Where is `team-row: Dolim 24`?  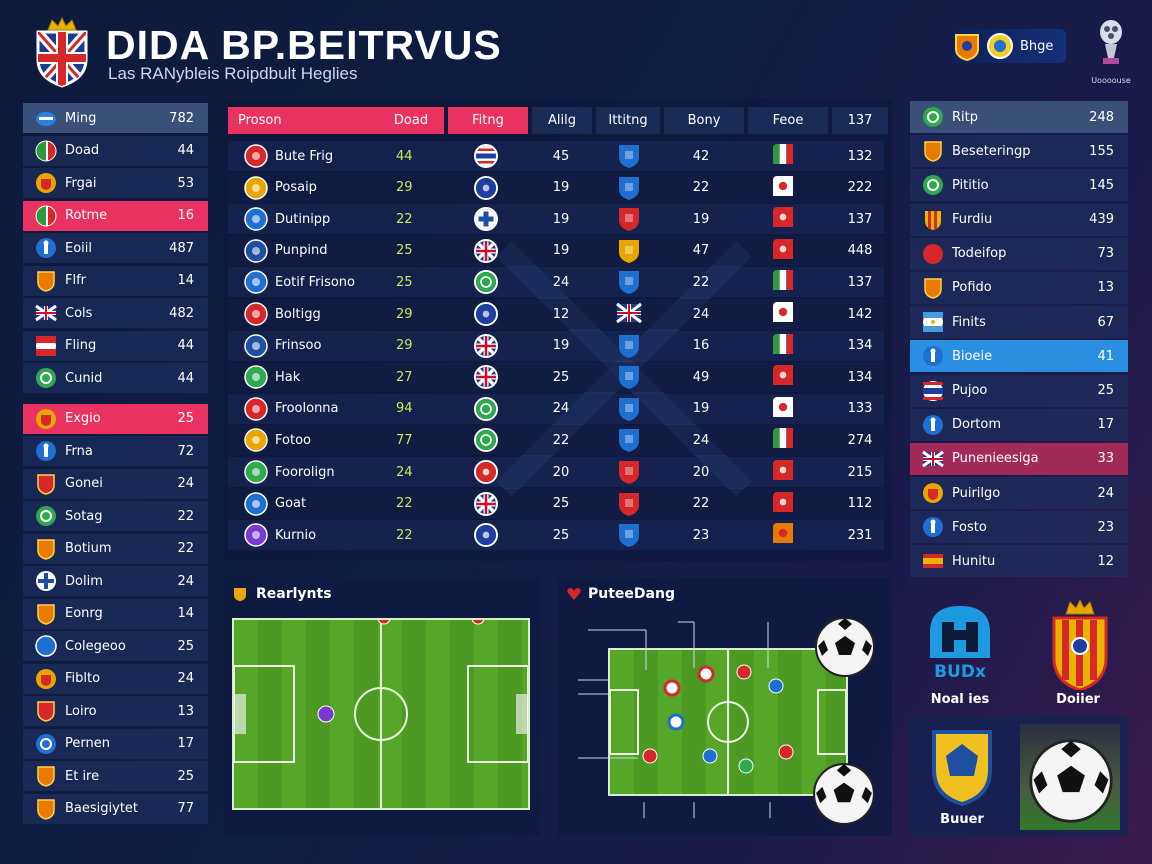
team-row: Dolim 24 is located at coordinates (115, 581).